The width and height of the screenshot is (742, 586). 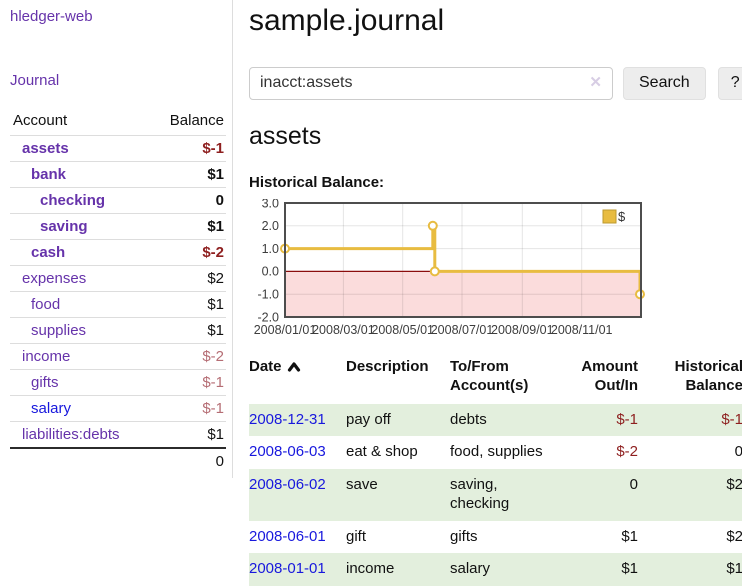 What do you see at coordinates (54, 278) in the screenshot?
I see `account-link: expenses` at bounding box center [54, 278].